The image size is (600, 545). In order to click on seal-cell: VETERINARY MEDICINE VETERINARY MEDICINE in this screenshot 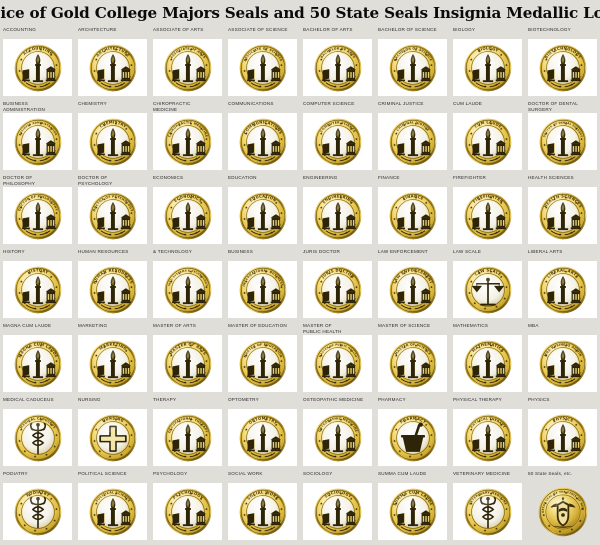, I will do `click(487, 507)`.